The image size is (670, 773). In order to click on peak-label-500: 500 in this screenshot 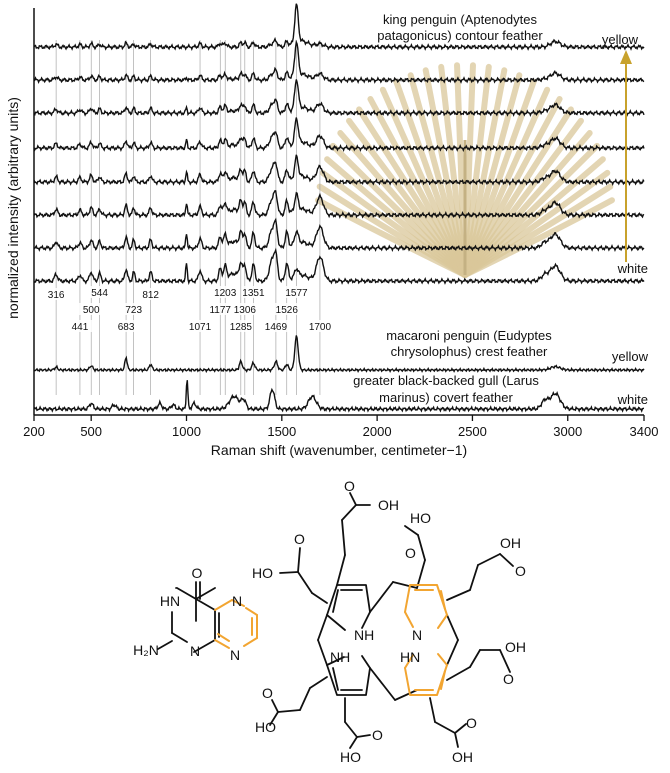, I will do `click(91, 310)`.